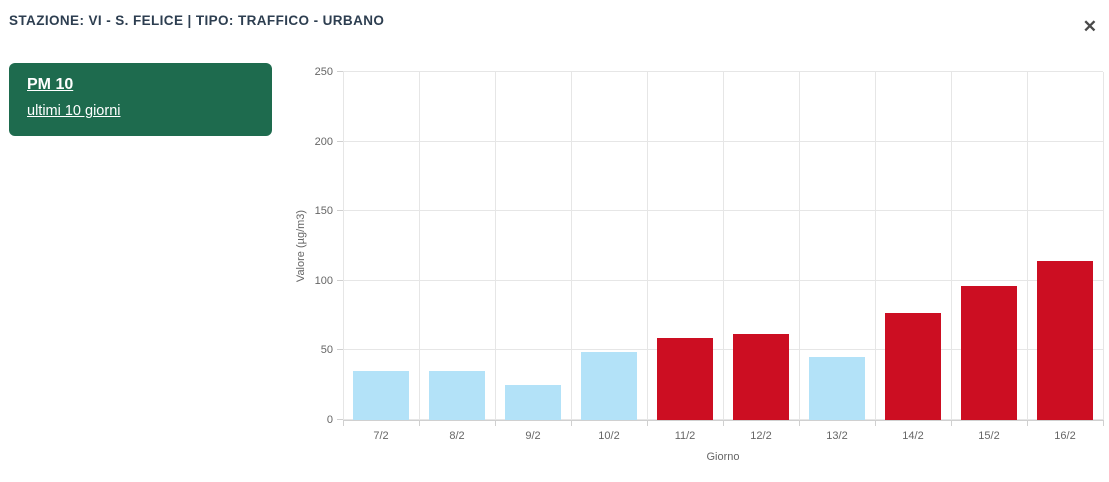 The image size is (1109, 482). Describe the element at coordinates (913, 436) in the screenshot. I see `x-tick-label: 14/2` at that location.